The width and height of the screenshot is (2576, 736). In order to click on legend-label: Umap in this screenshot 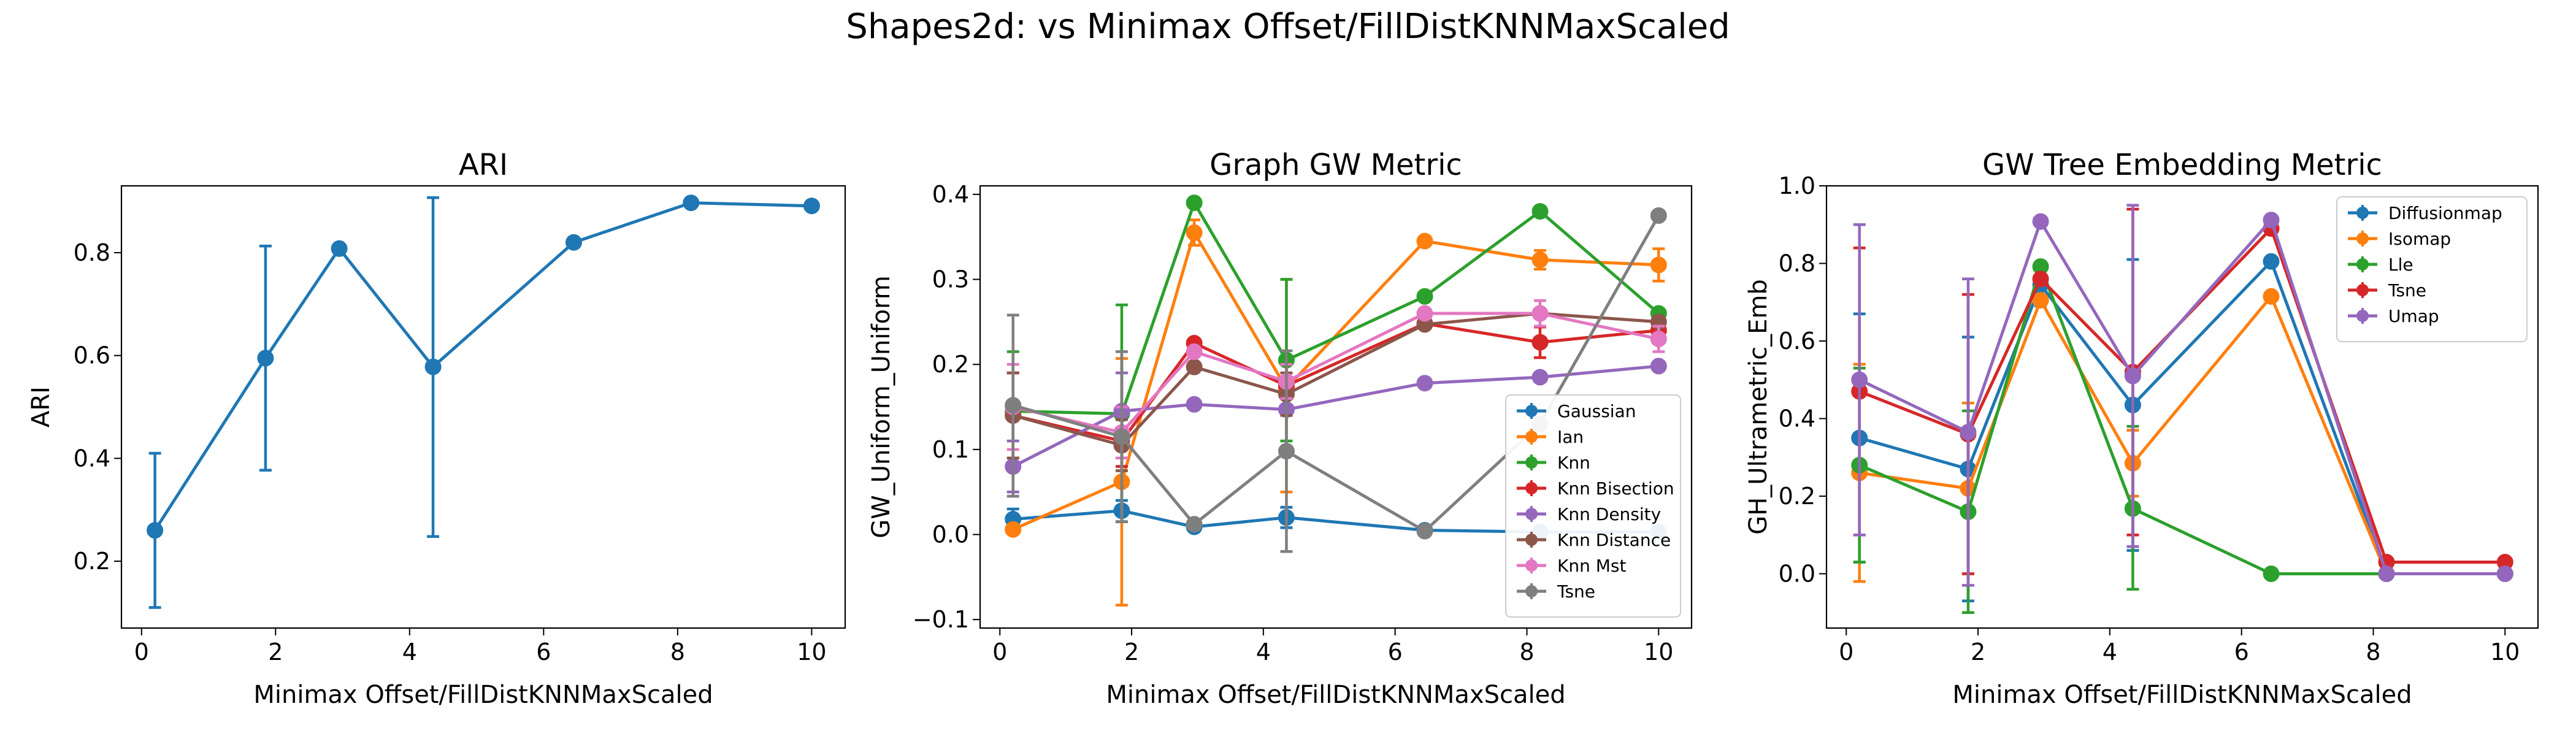, I will do `click(2413, 316)`.